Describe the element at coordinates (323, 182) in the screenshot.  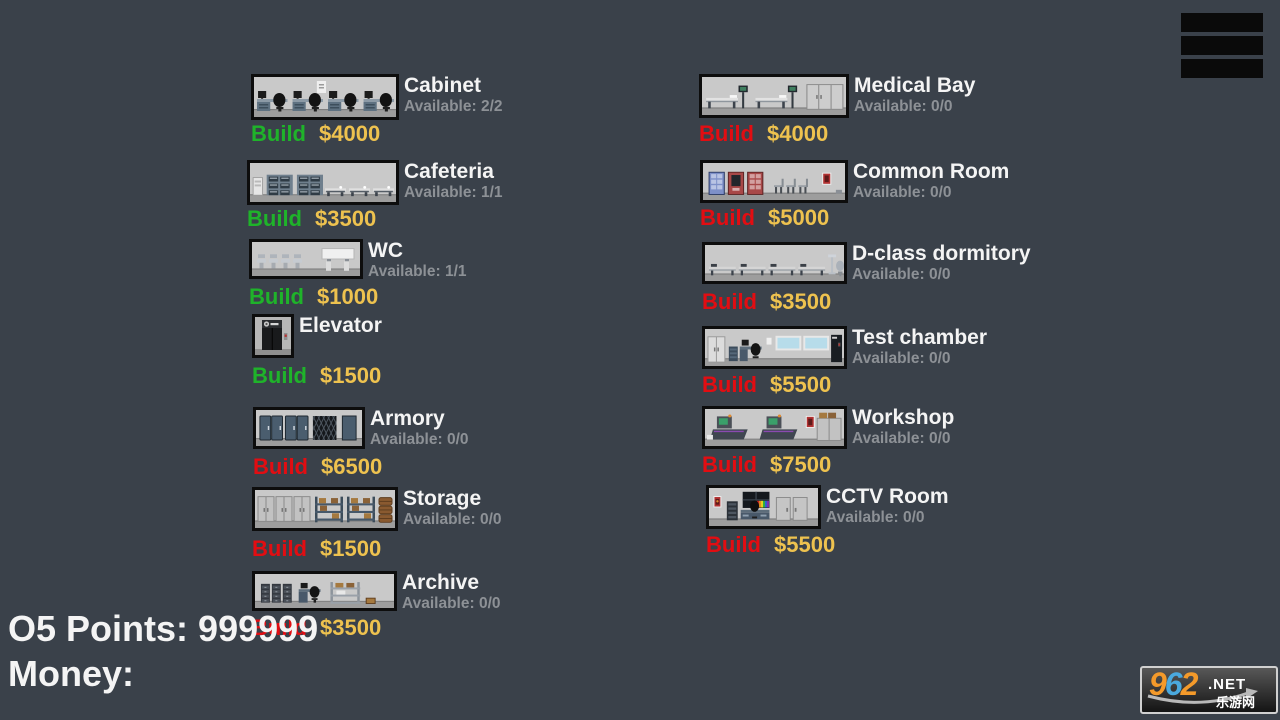
I see `room-thumbnail-cafeteria` at that location.